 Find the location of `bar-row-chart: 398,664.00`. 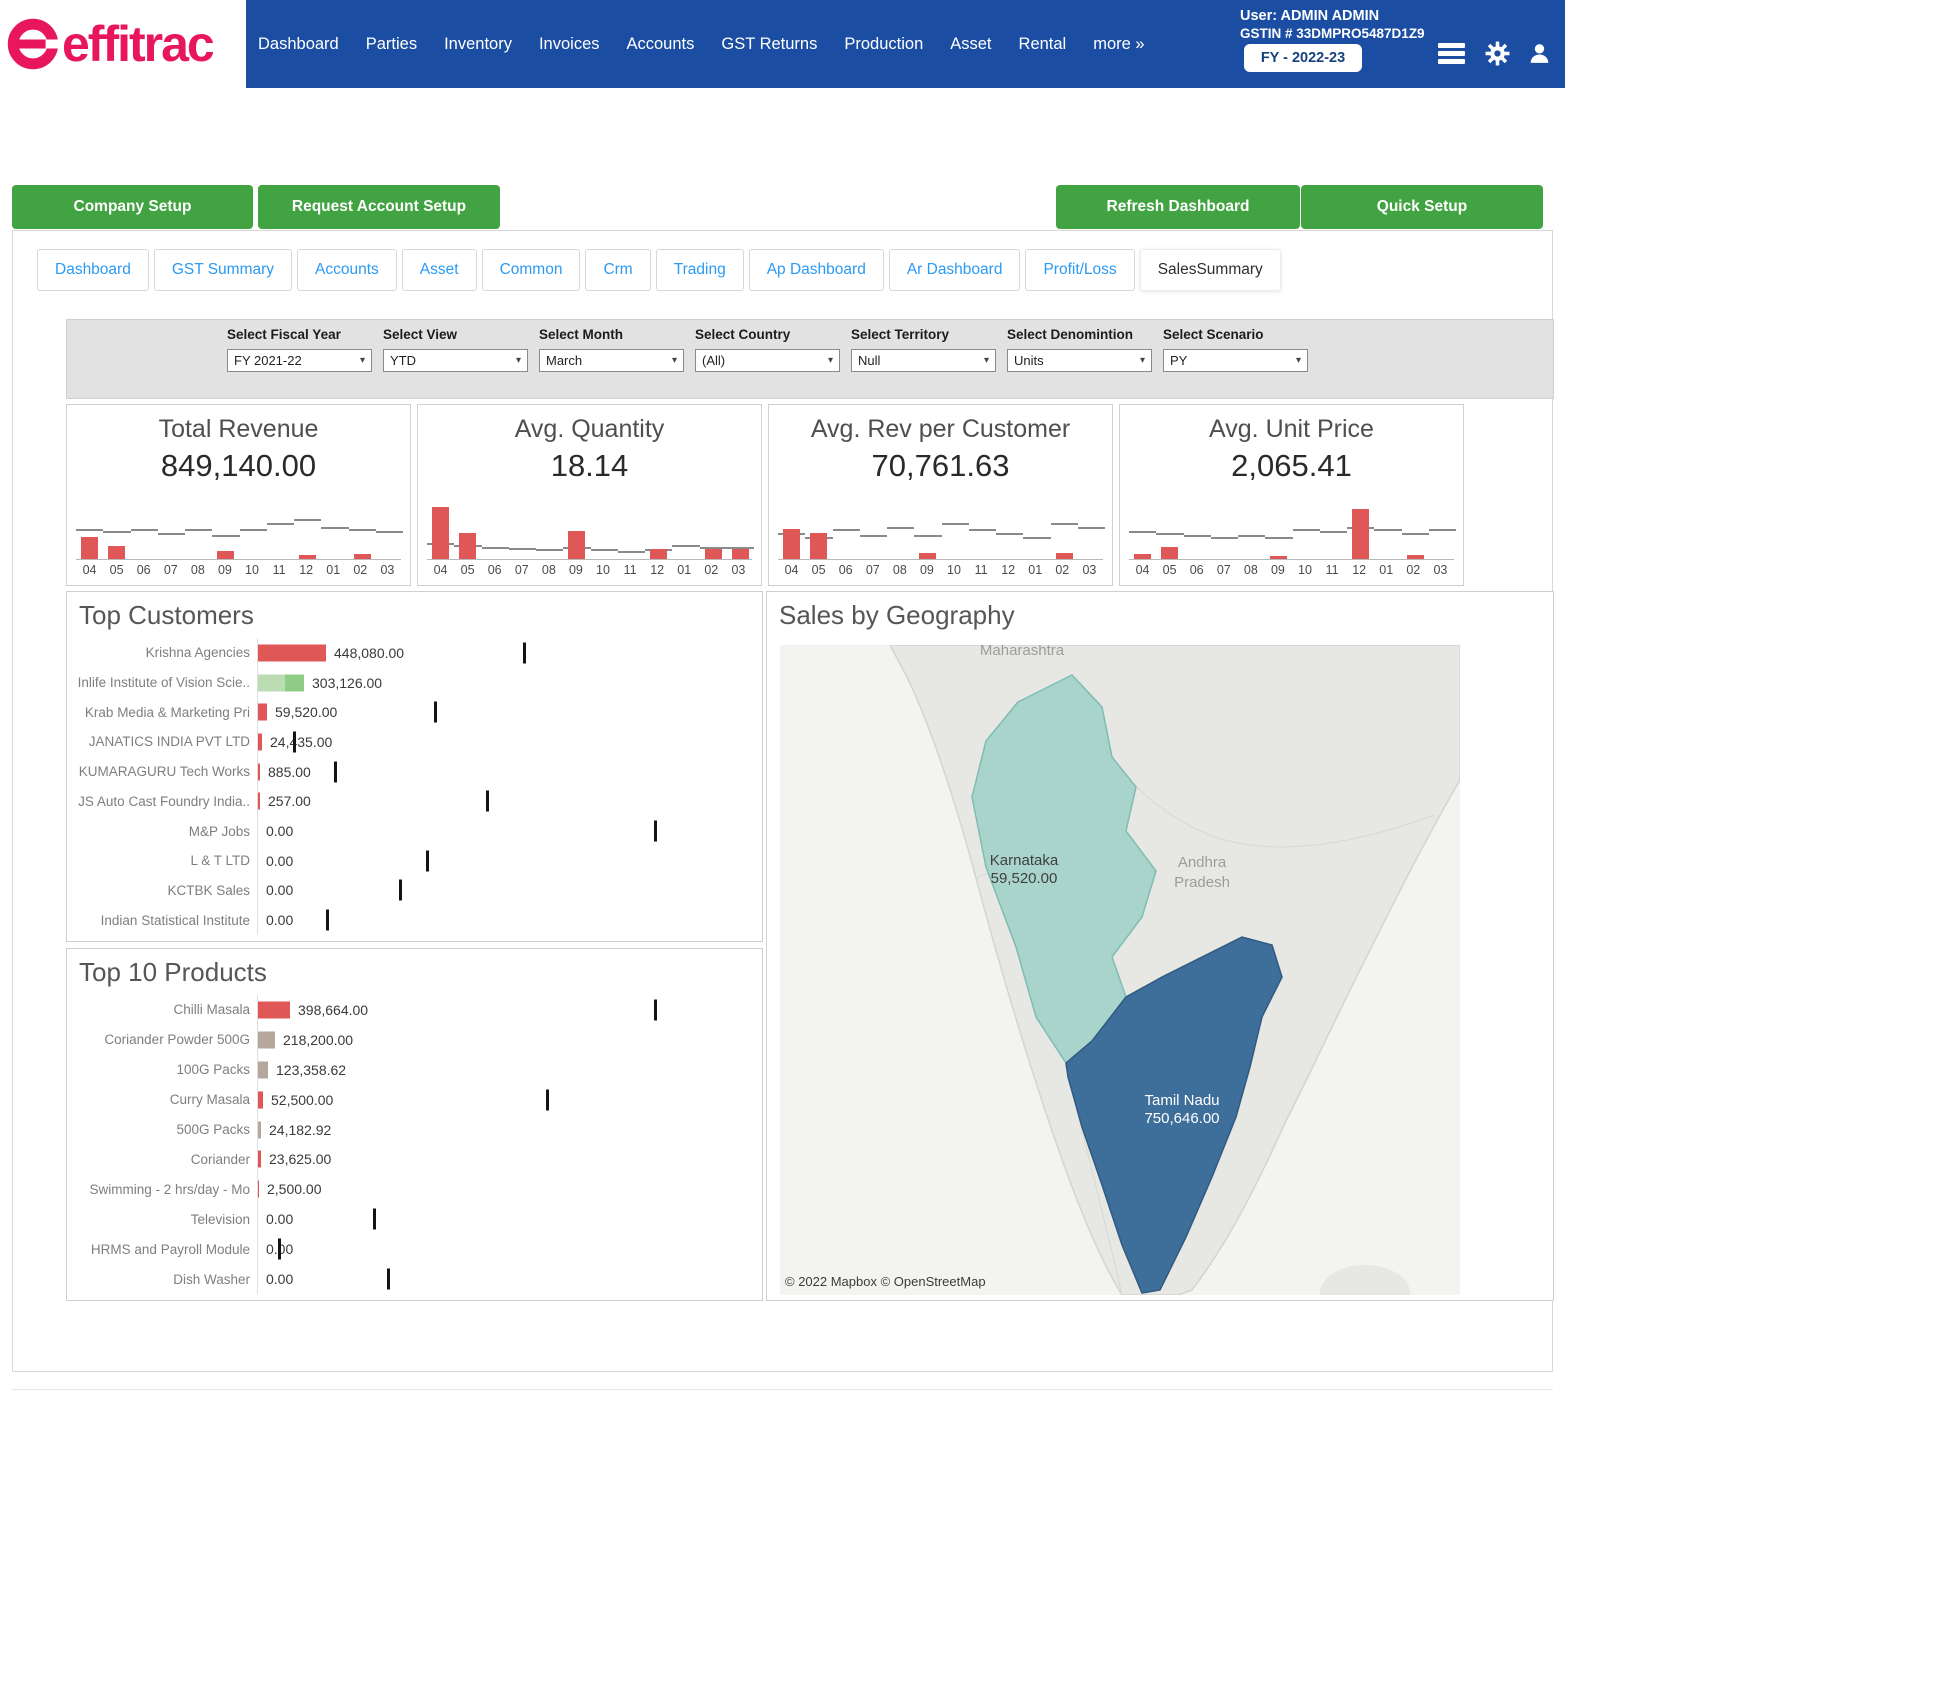

bar-row-chart: 398,664.00 is located at coordinates (504, 1010).